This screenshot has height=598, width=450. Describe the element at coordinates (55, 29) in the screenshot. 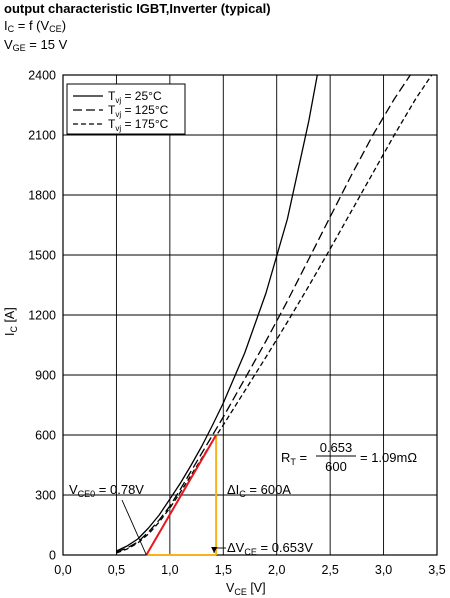

I see `vce-subscript: CE` at that location.